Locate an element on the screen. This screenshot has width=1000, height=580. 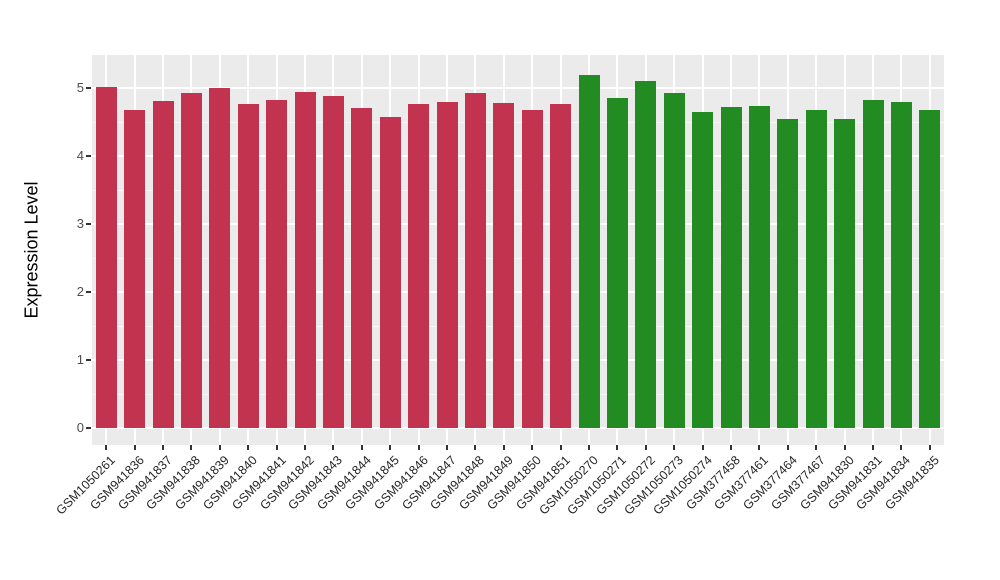
bar-GSM377467 is located at coordinates (816, 269).